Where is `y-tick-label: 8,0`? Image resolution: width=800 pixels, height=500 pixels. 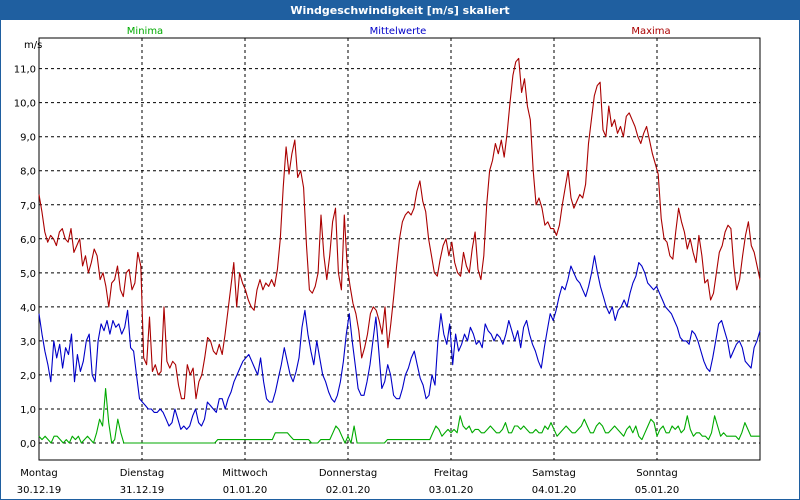 y-tick-label: 8,0 is located at coordinates (28, 172).